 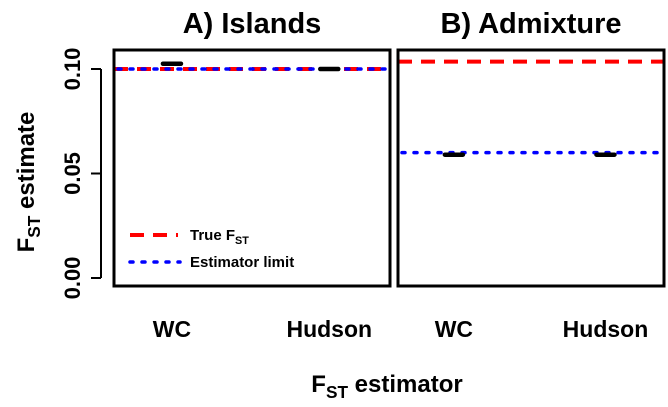 I want to click on y-axis: 0.00 0.05 0.10, so click(x=81, y=174).